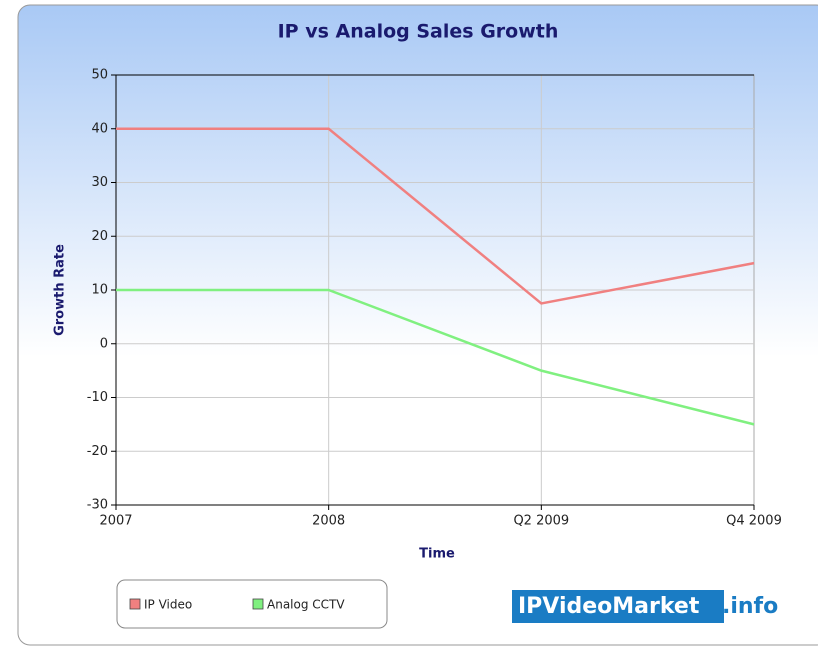  What do you see at coordinates (541, 521) in the screenshot?
I see `x-tick-label: Q2 2009` at bounding box center [541, 521].